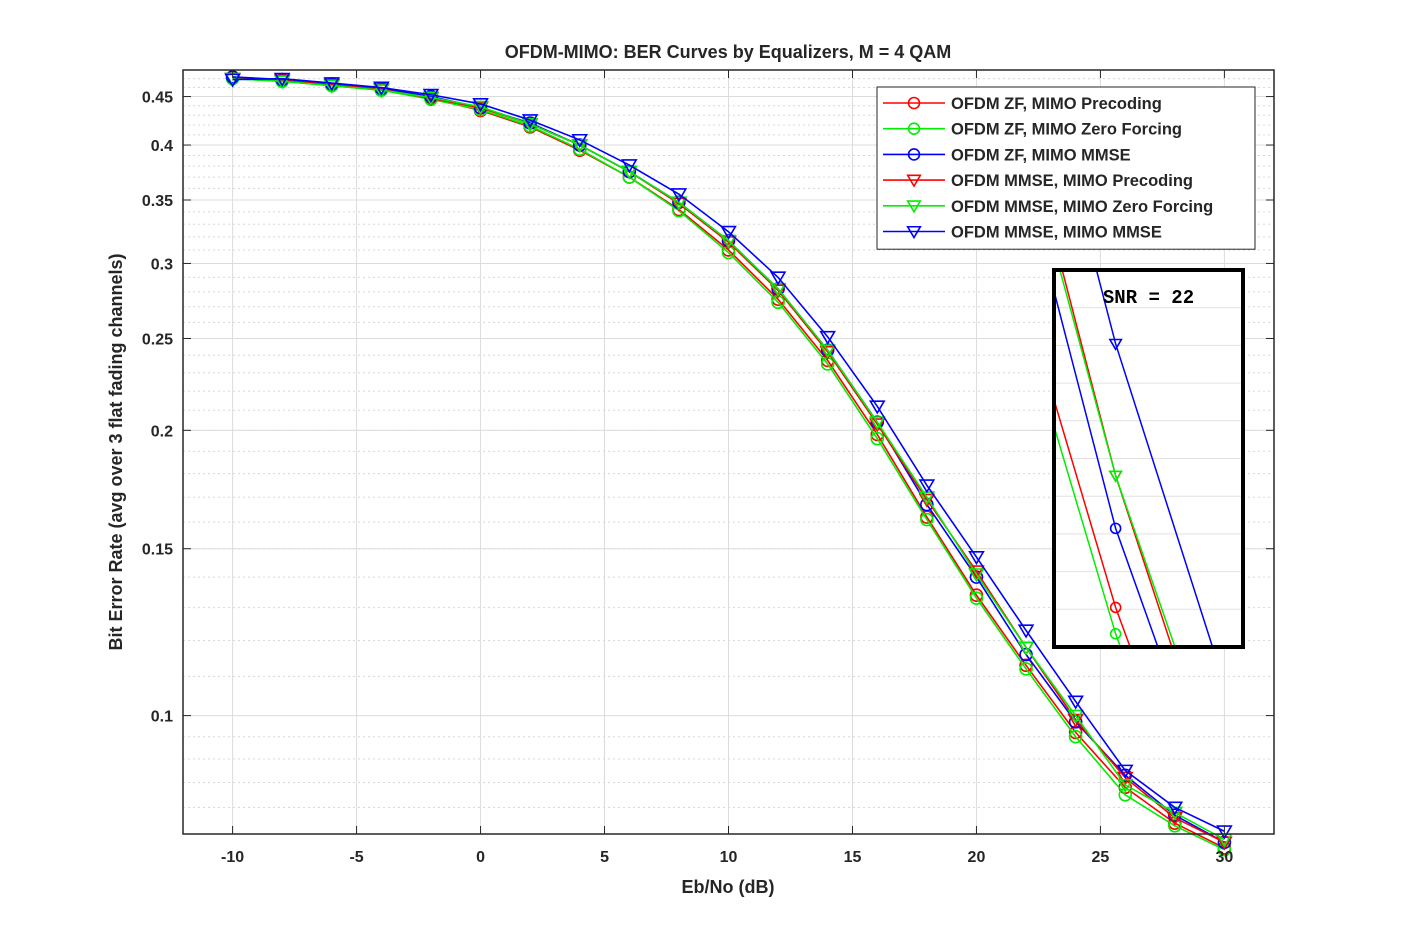 The image size is (1406, 937). What do you see at coordinates (1041, 155) in the screenshot?
I see `legend-label: OFDM ZF, MIMO MMSE` at bounding box center [1041, 155].